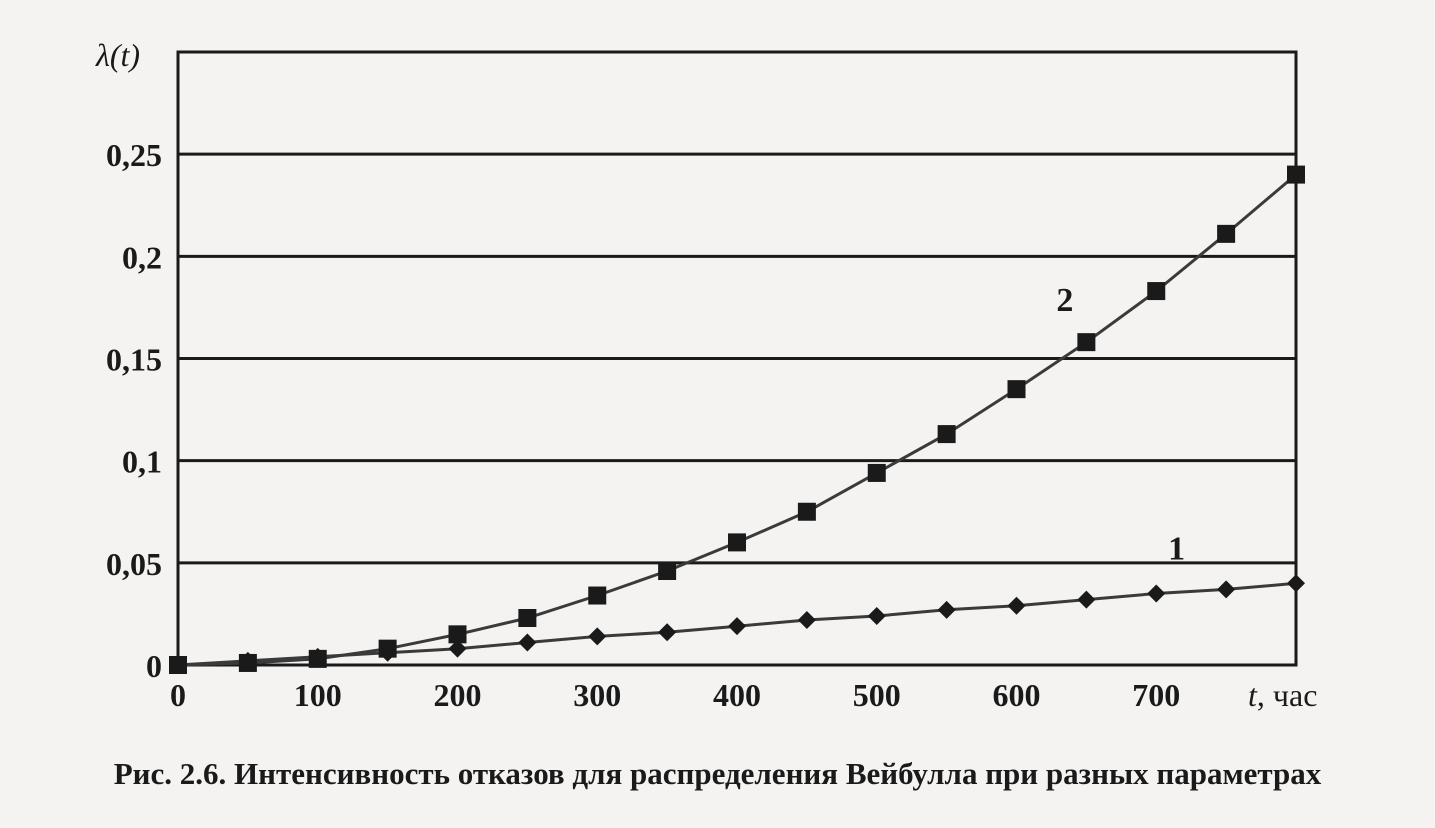  Describe the element at coordinates (458, 695) in the screenshot. I see `x-tick-label-2: 200` at that location.